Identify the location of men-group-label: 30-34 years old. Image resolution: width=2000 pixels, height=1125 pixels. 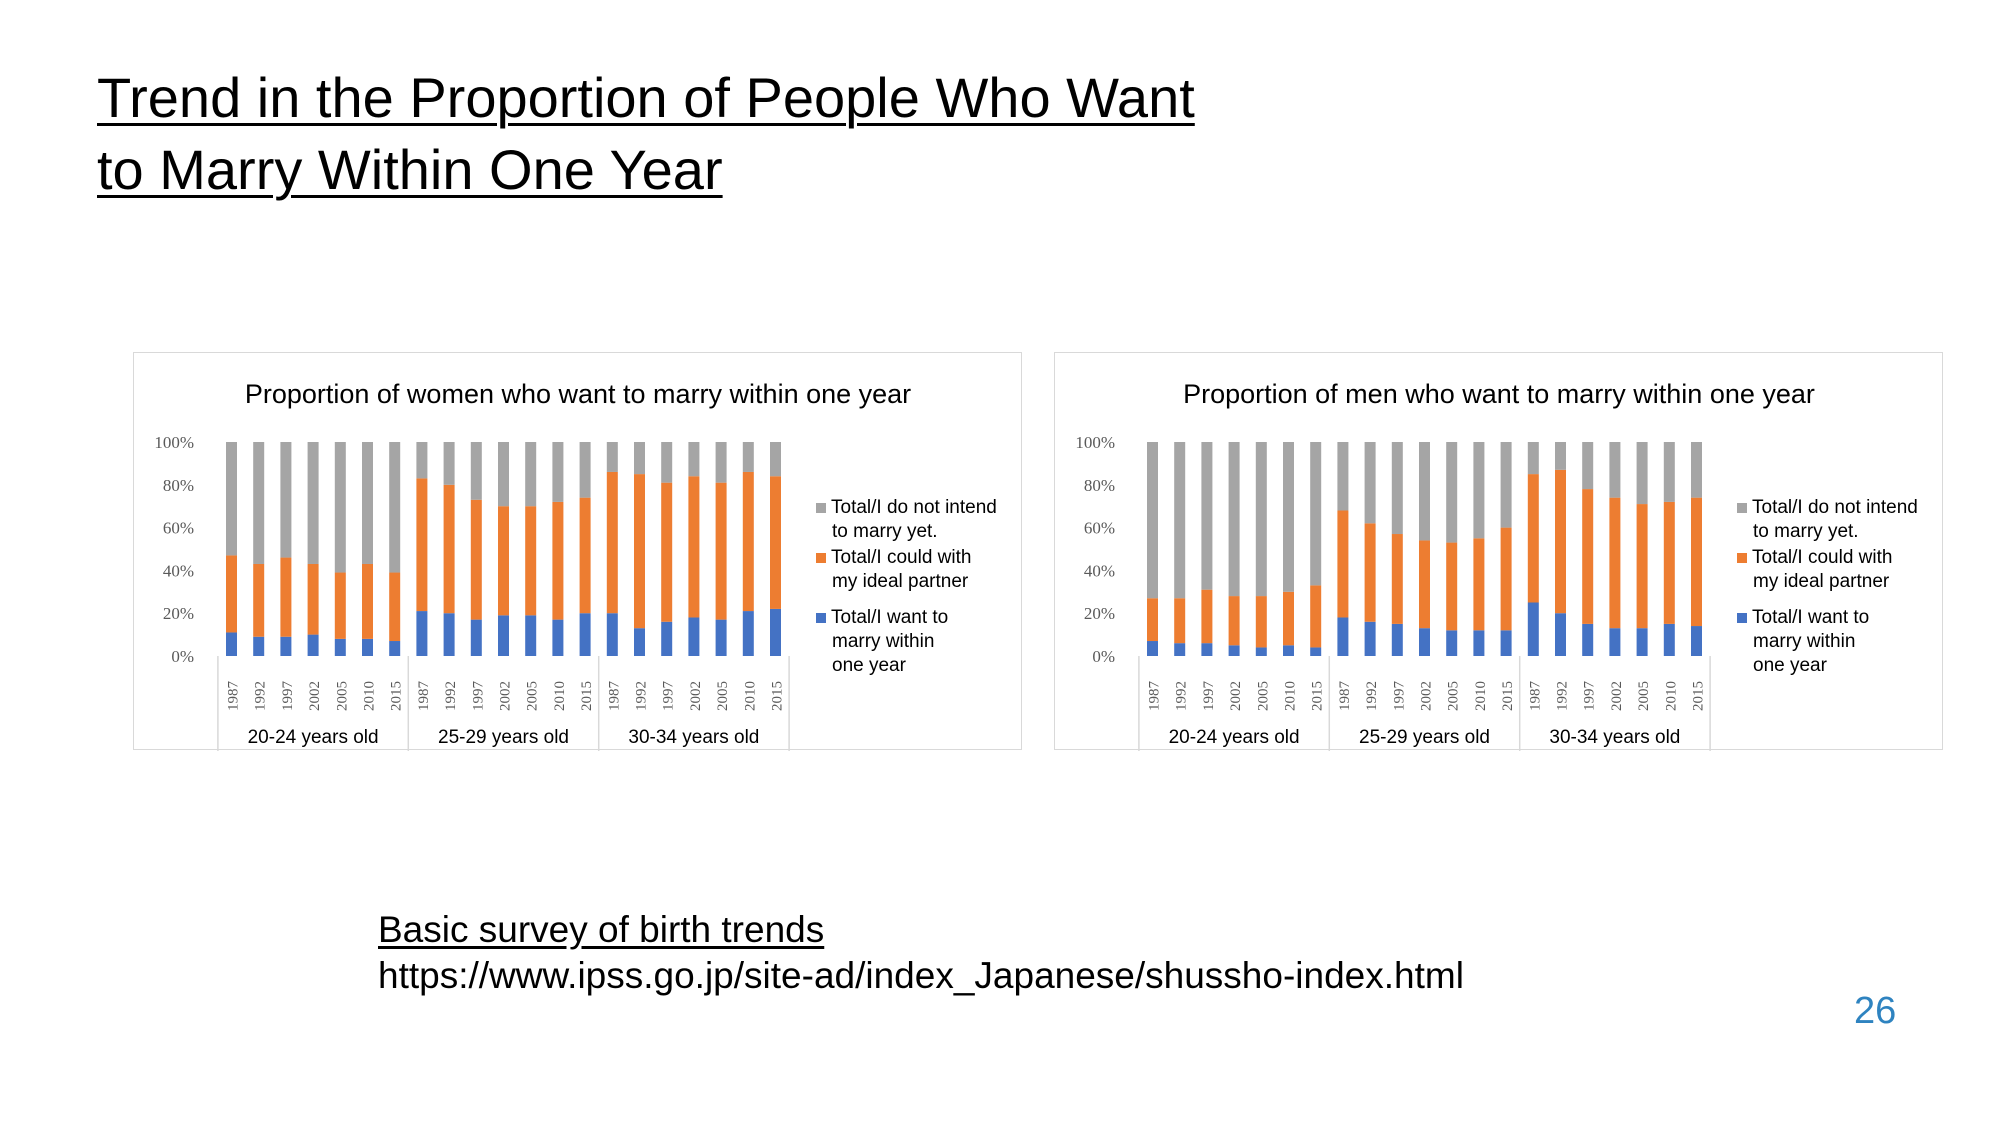
(1614, 737).